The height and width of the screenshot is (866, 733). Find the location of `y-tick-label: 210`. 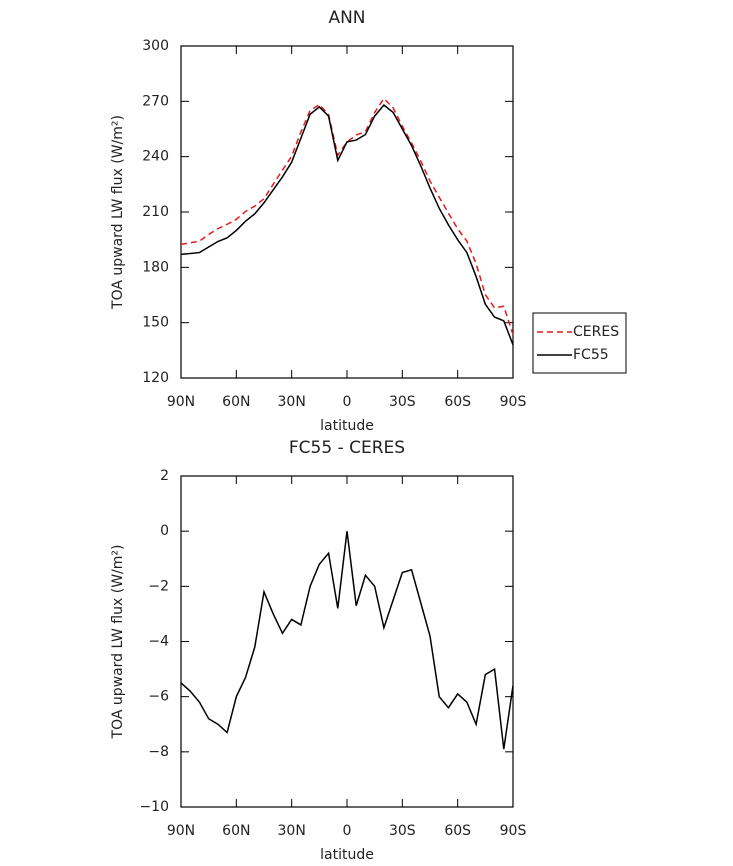

y-tick-label: 210 is located at coordinates (155, 212).